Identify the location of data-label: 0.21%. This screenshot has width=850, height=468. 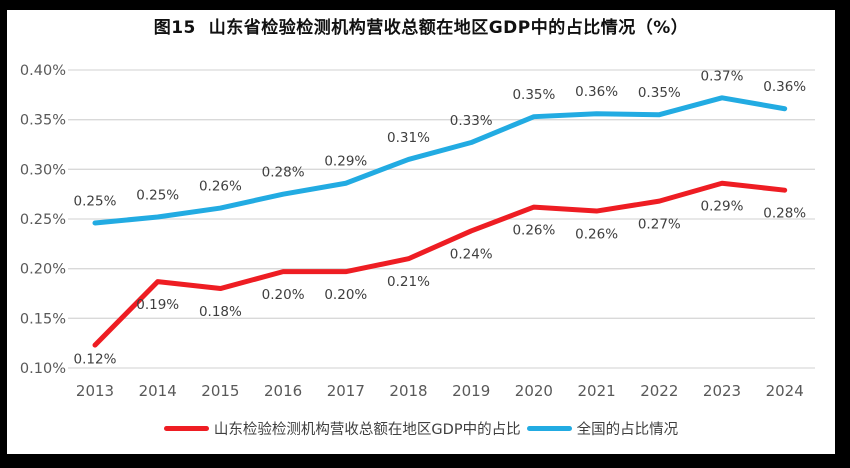
(408, 282).